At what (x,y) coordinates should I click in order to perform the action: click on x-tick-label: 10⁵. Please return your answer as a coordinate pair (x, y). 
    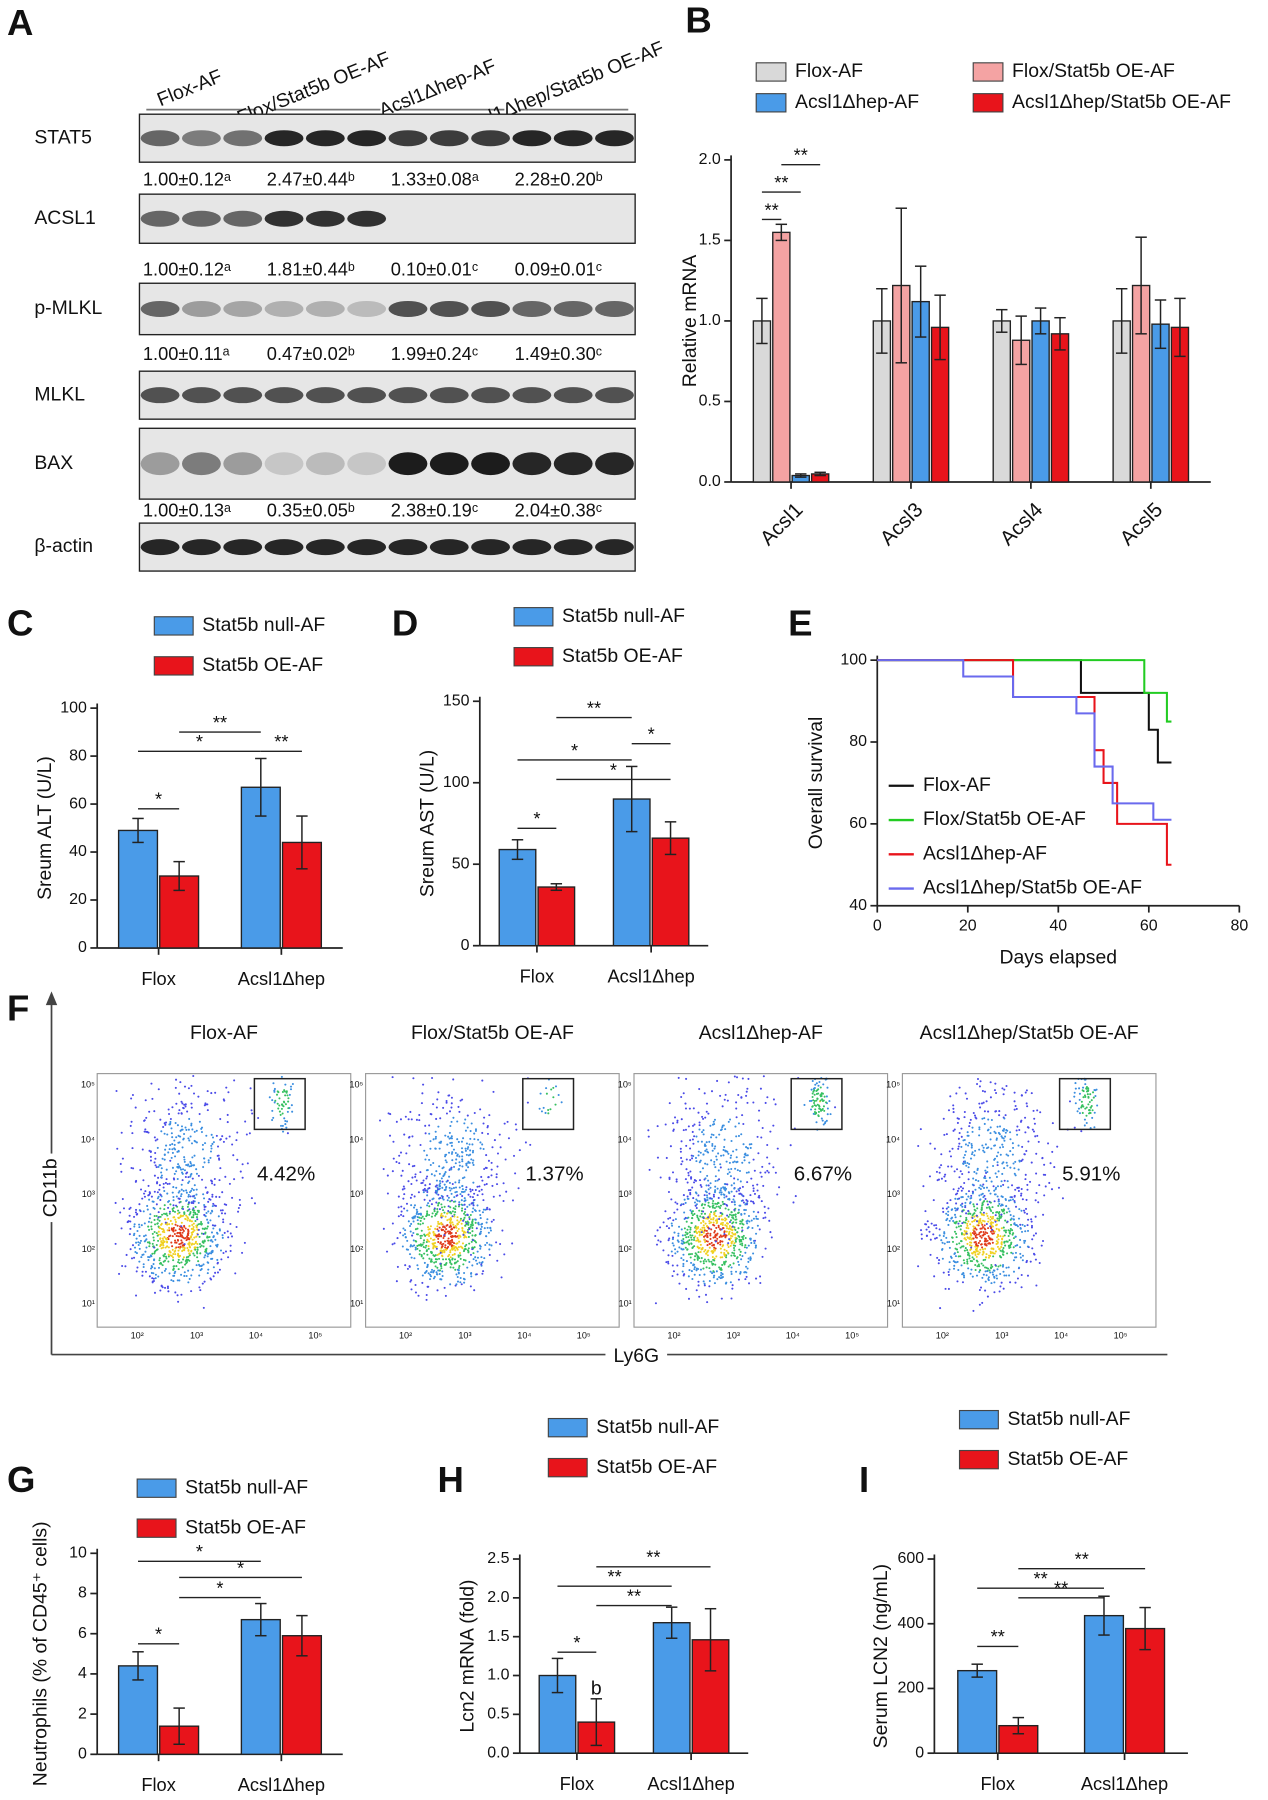
    Looking at the image, I should click on (584, 1336).